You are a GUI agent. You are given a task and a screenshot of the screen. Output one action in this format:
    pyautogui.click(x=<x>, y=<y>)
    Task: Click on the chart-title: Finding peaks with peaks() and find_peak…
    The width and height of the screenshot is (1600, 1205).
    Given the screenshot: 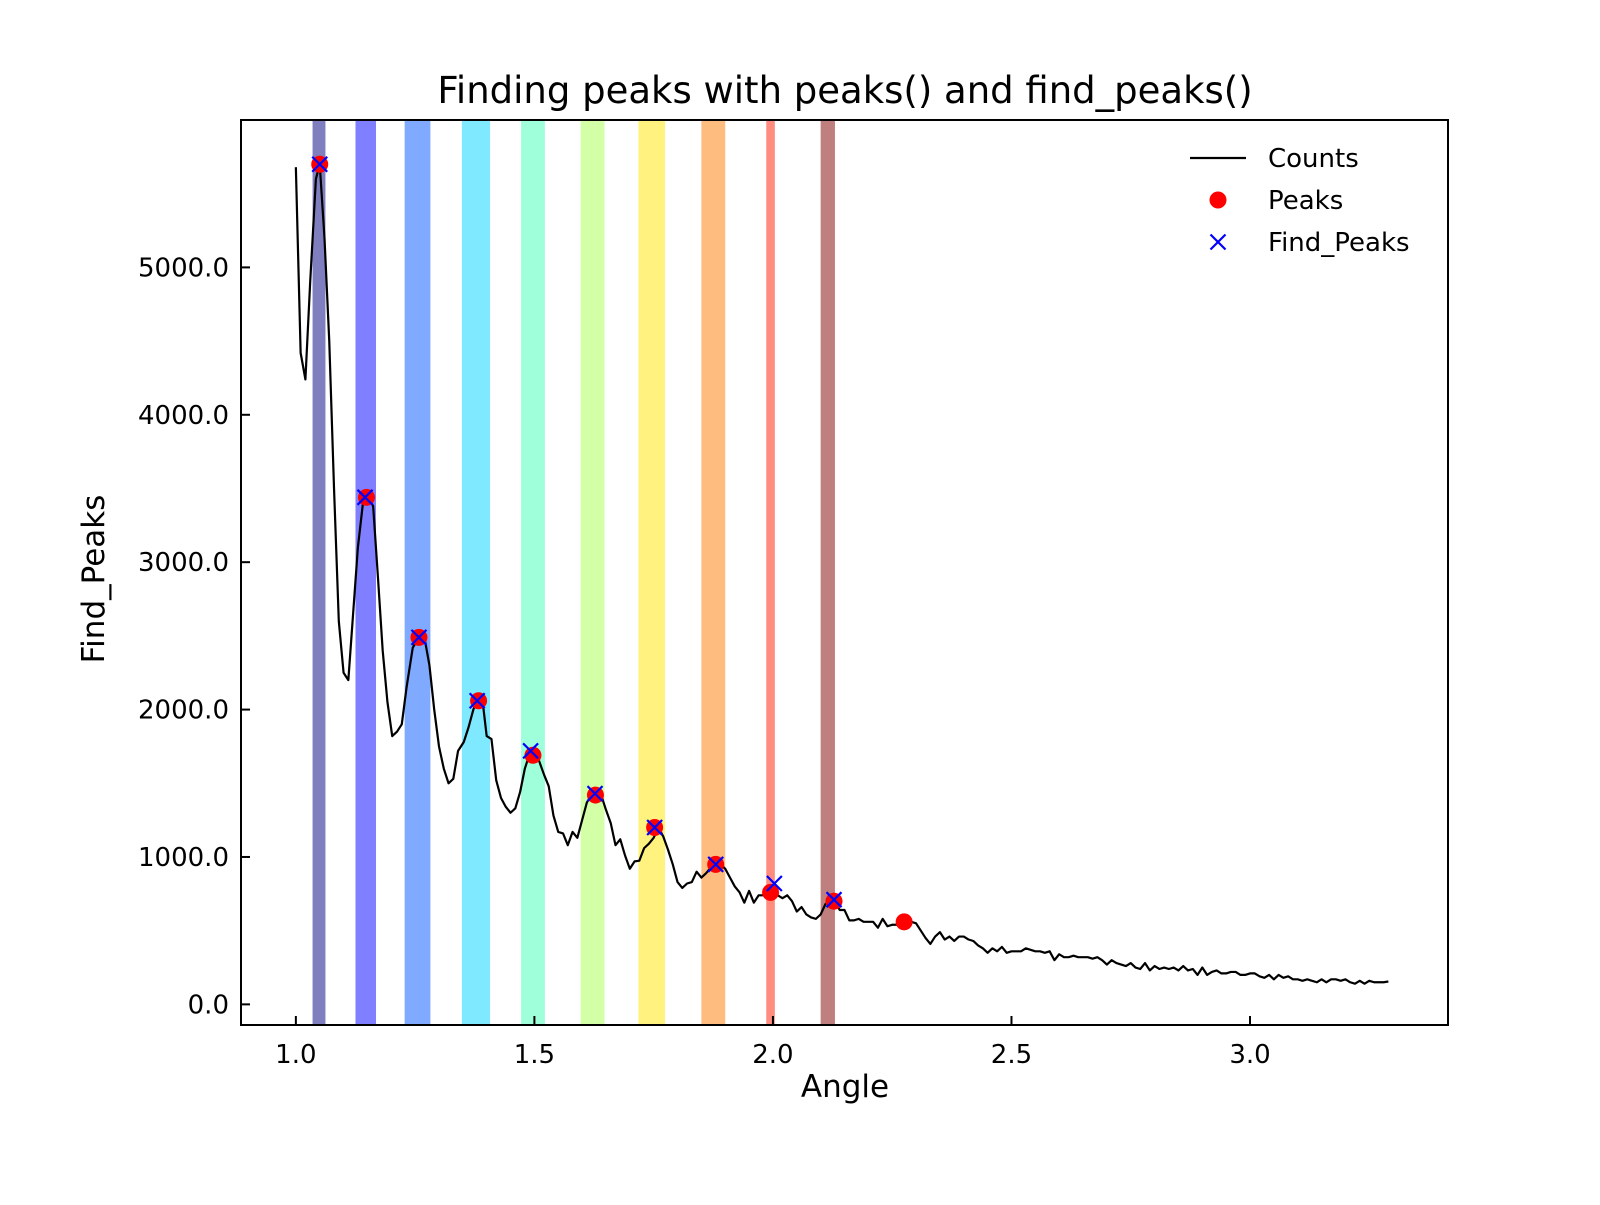 What is the action you would take?
    pyautogui.click(x=844, y=90)
    